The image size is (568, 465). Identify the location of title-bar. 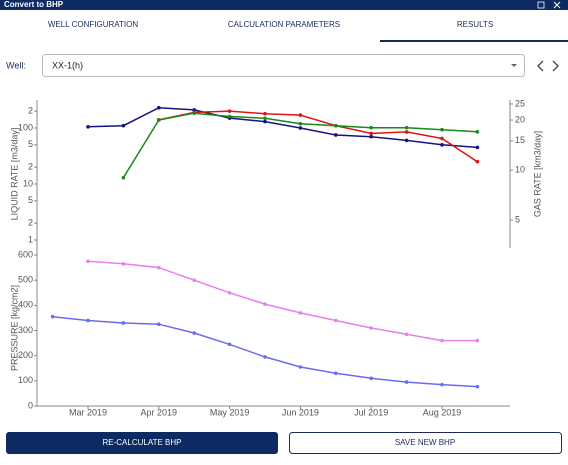
(284, 5).